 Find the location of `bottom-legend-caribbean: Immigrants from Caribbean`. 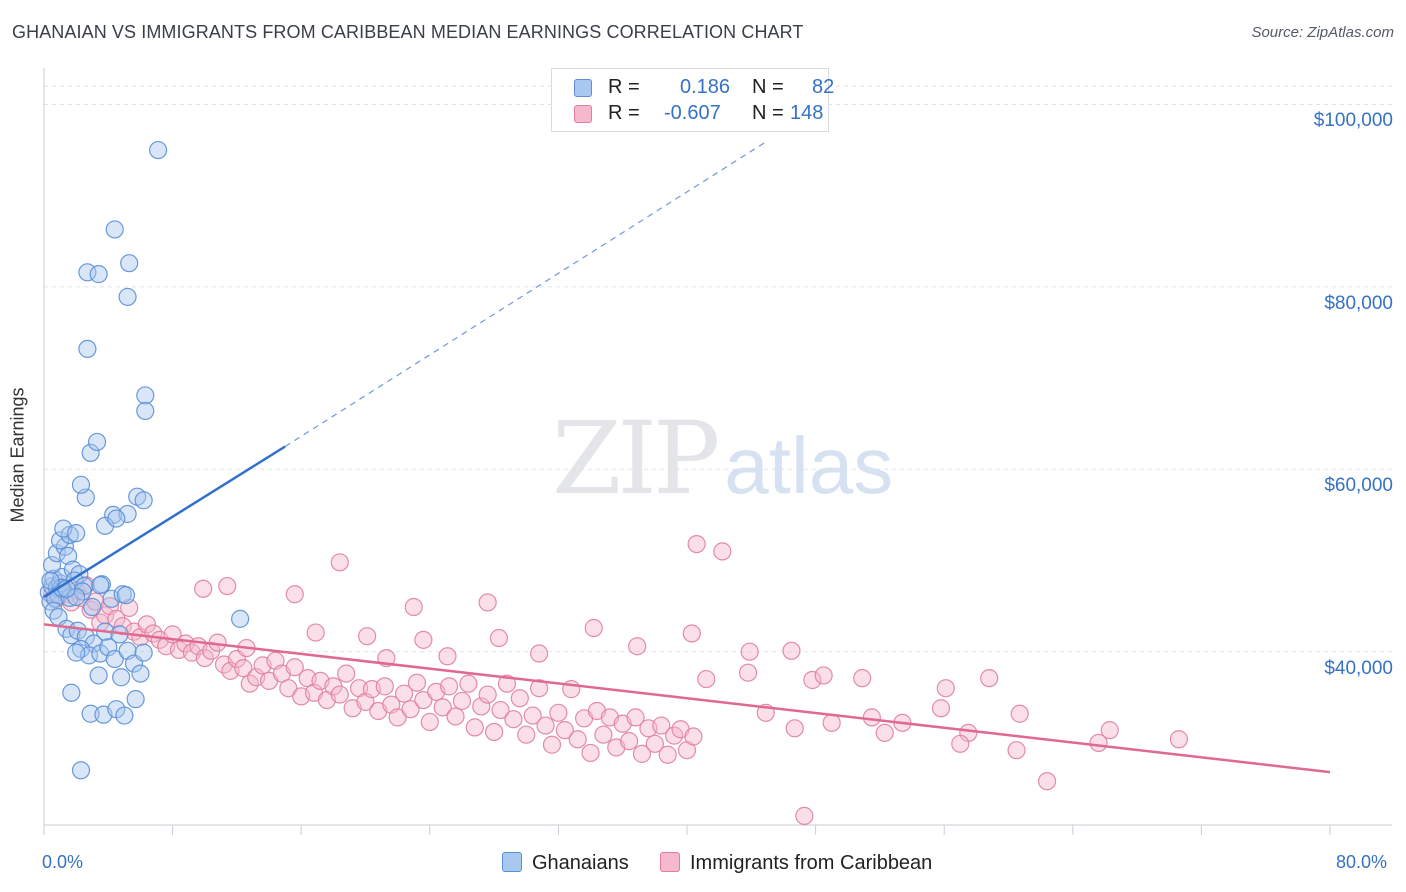

bottom-legend-caribbean: Immigrants from Caribbean is located at coordinates (796, 863).